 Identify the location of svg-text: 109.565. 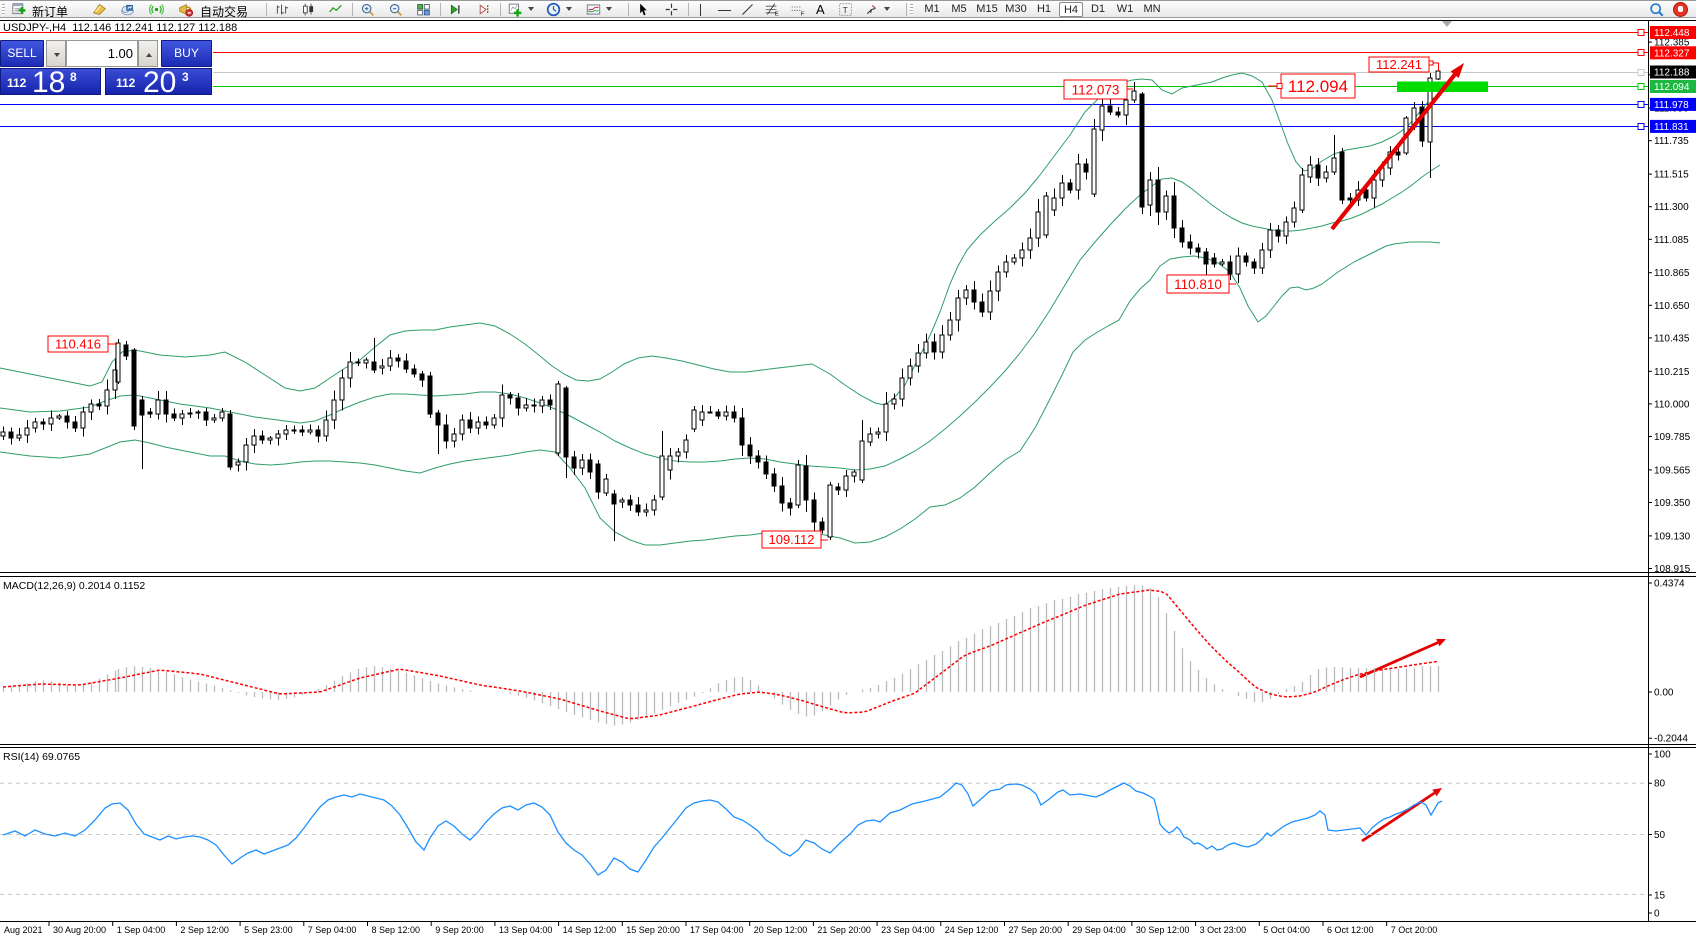
(1672, 470).